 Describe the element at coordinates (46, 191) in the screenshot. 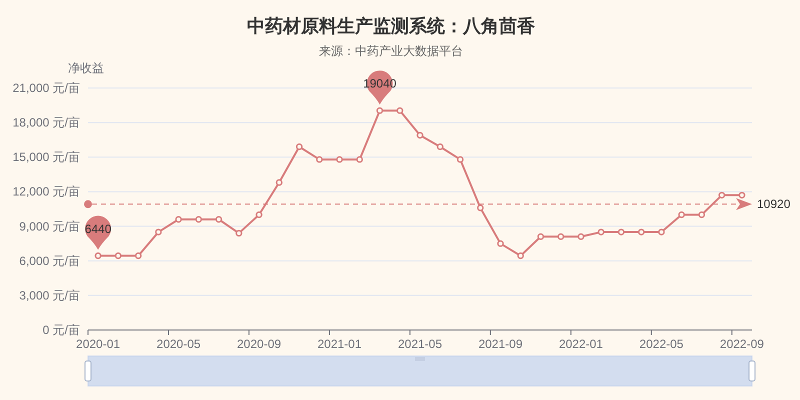

I see `y-tick-label: 12,000 元/亩` at that location.